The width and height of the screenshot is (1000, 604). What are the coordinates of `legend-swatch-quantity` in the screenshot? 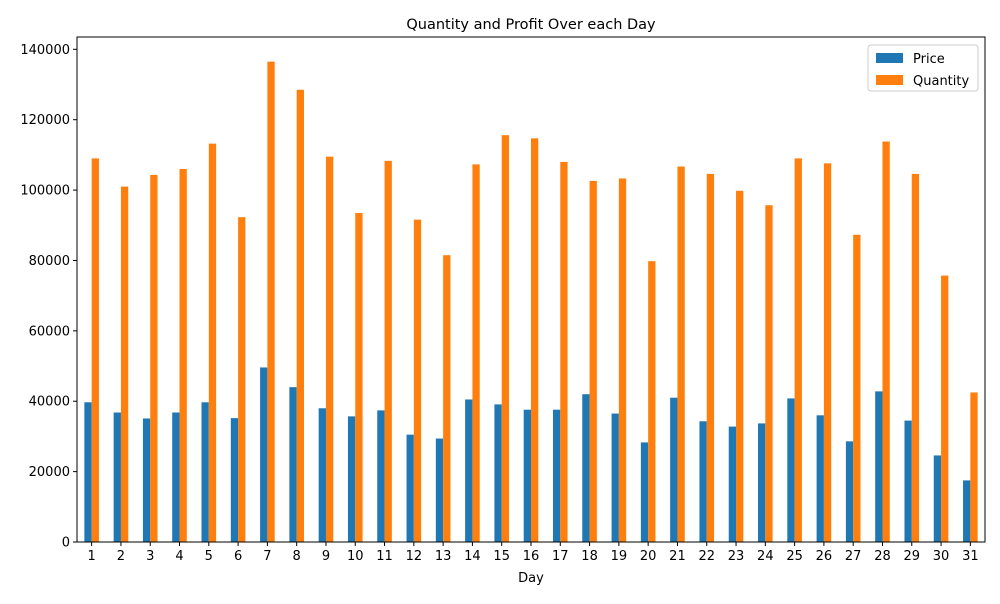 It's located at (889, 80).